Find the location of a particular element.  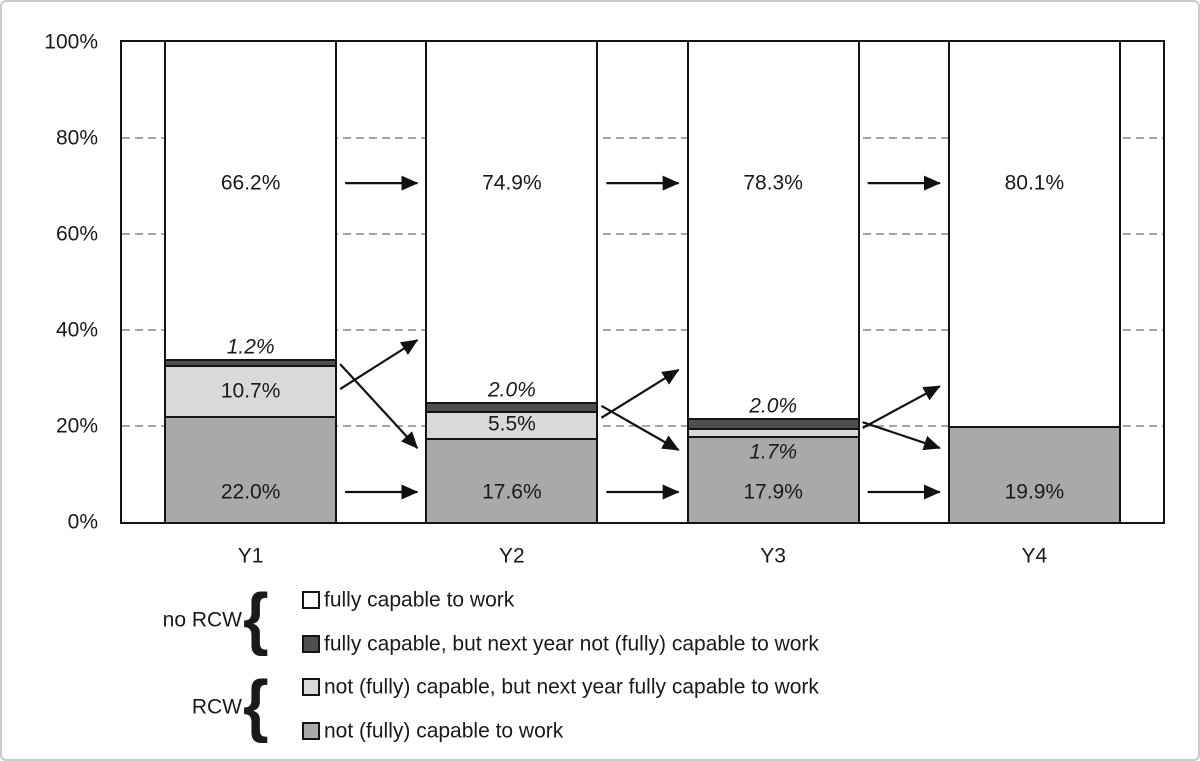

segment-label: 78.3% is located at coordinates (773, 183).